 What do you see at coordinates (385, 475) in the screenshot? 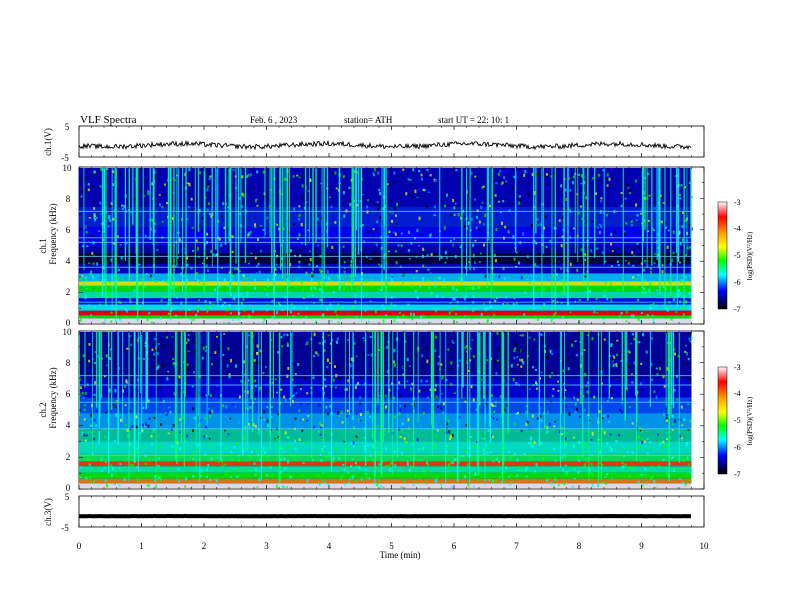
I see `spec-band` at bounding box center [385, 475].